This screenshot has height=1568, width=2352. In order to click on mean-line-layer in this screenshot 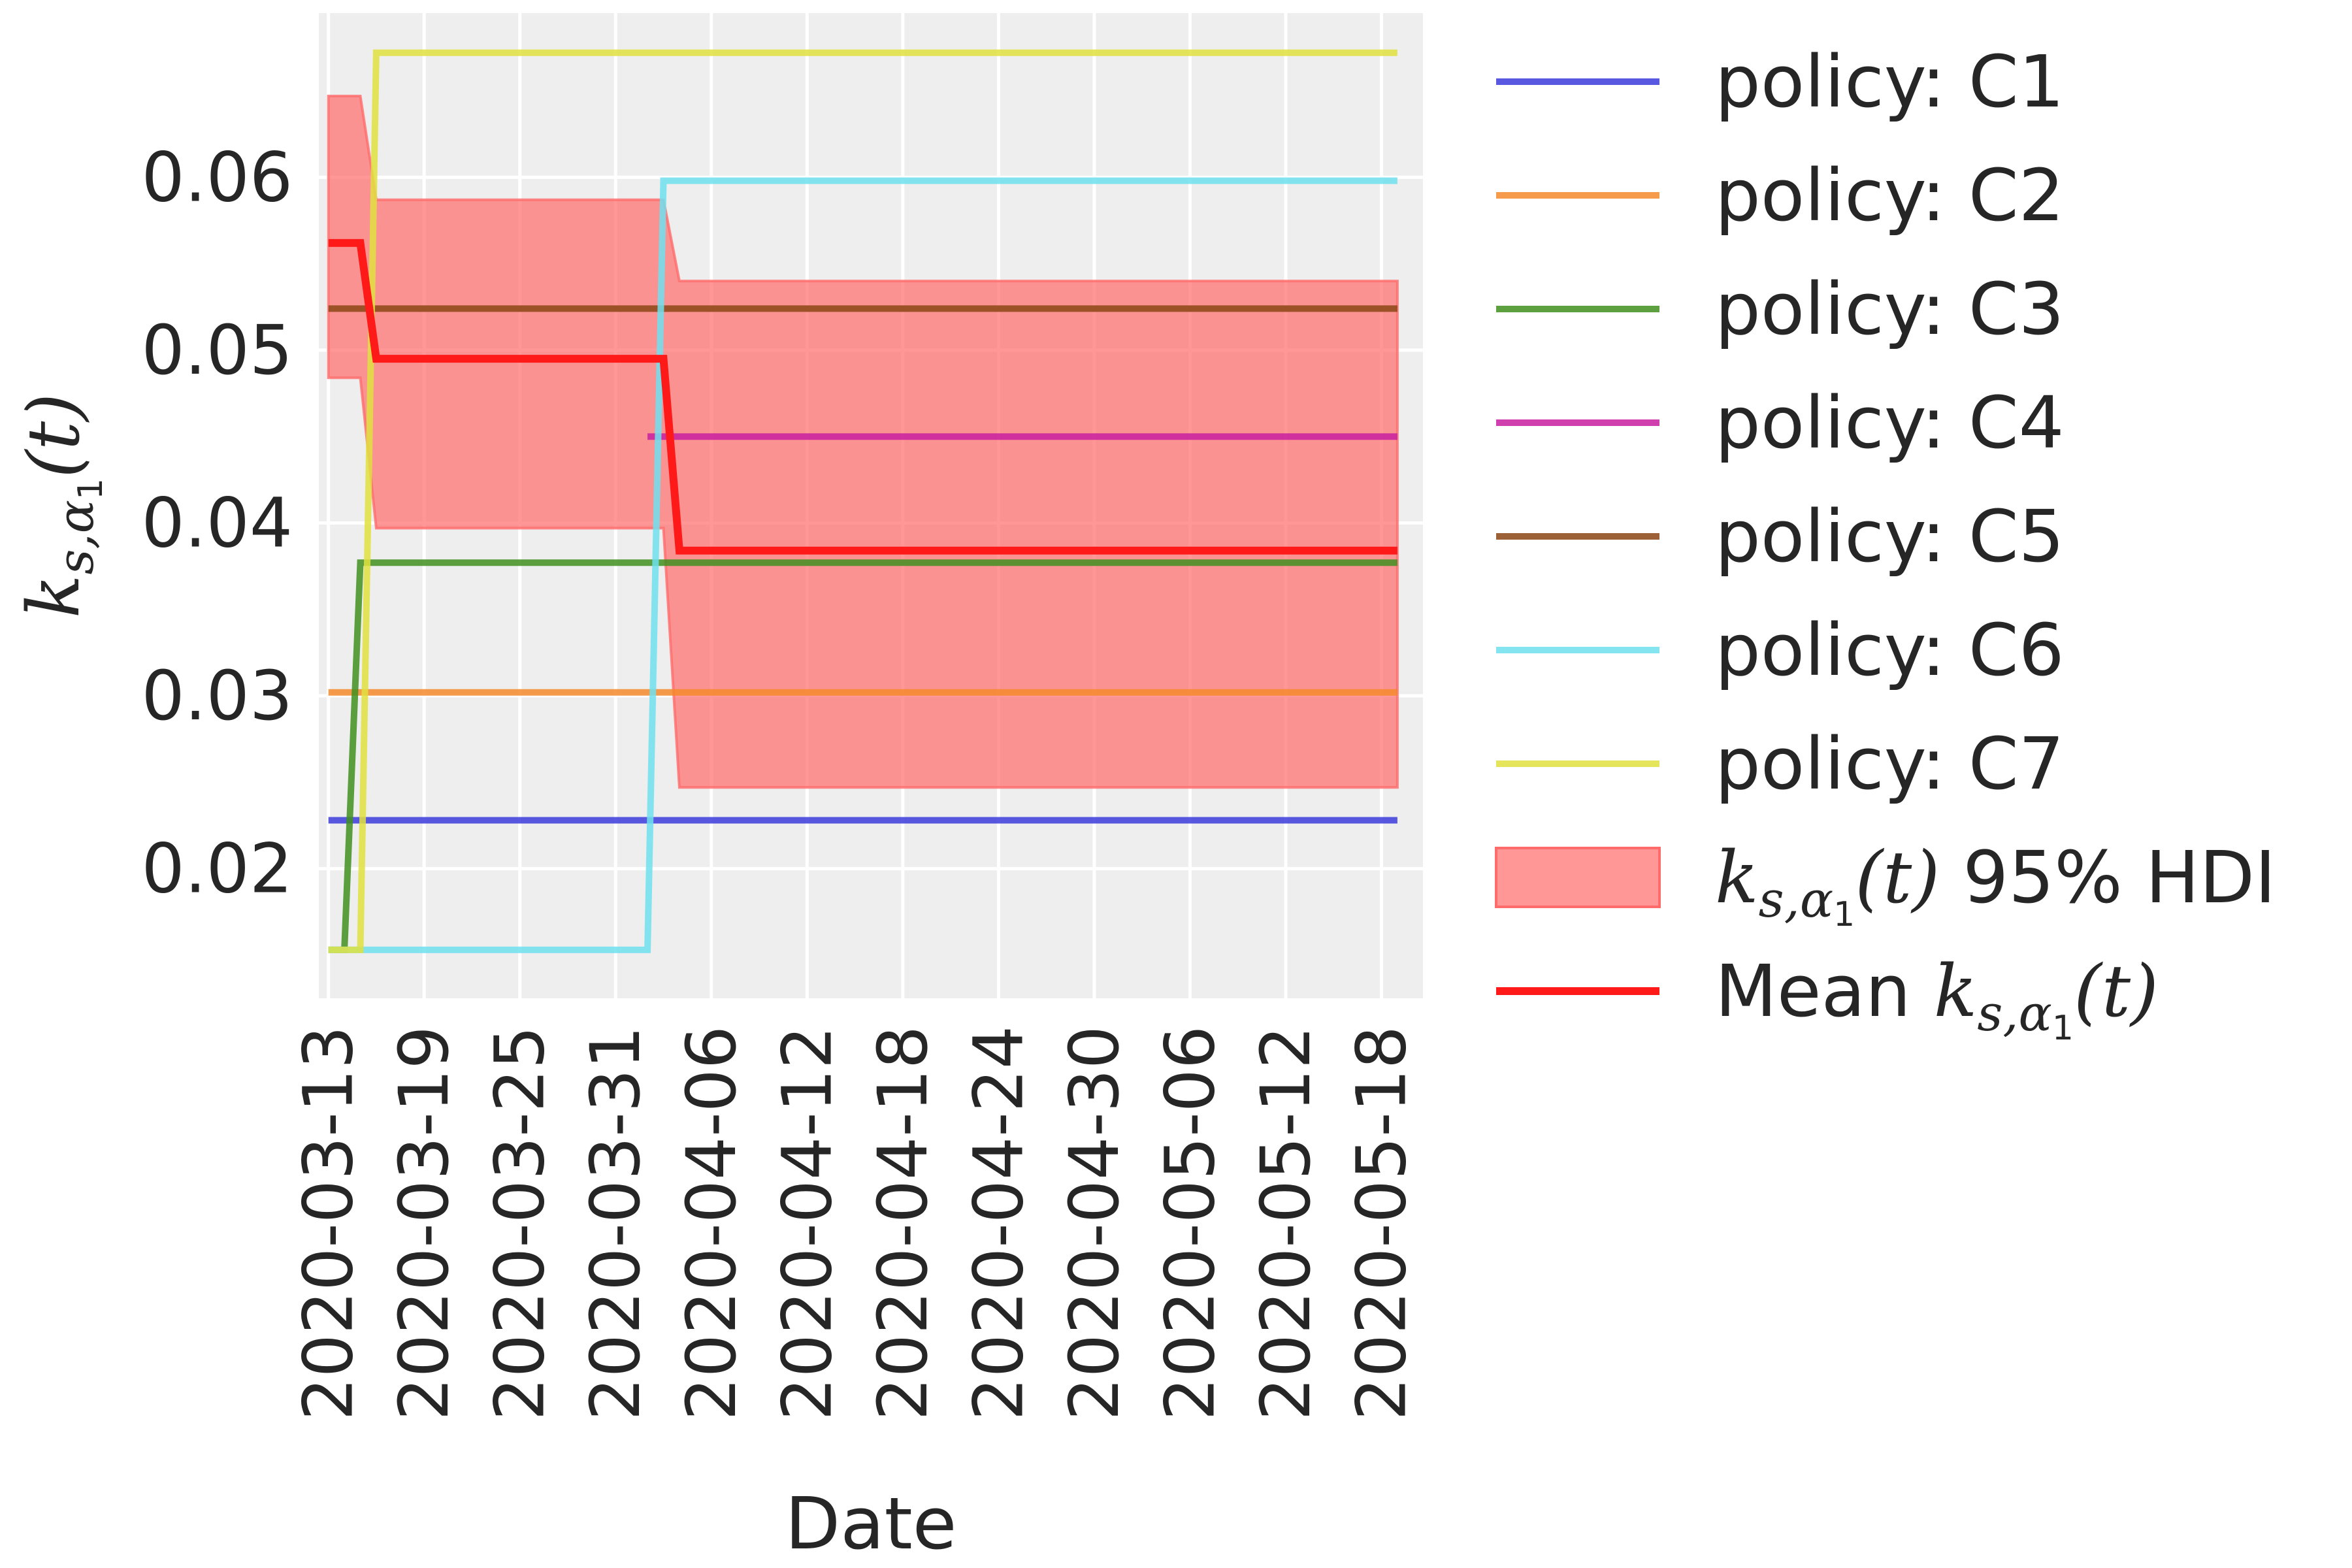, I will do `click(862, 396)`.